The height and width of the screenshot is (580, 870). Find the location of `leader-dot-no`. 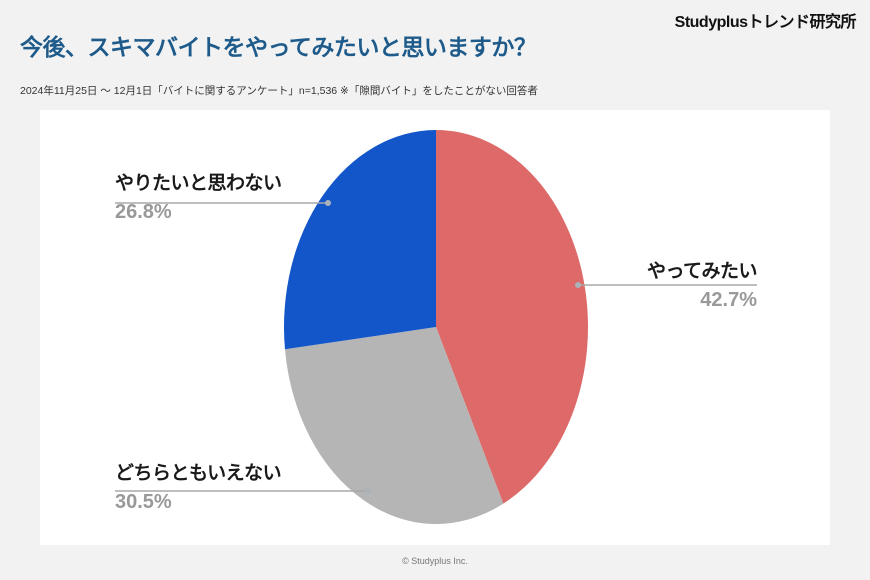

leader-dot-no is located at coordinates (328, 203).